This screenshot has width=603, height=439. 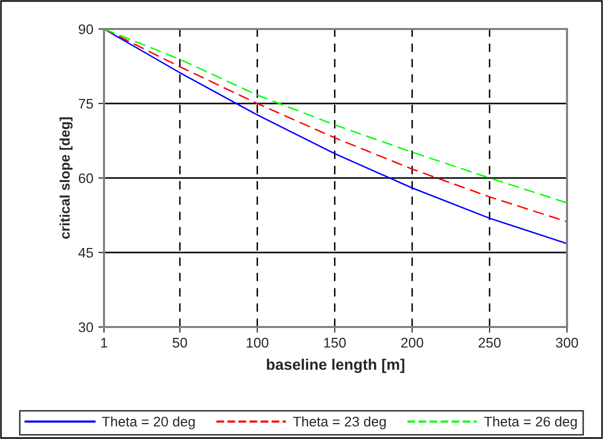 What do you see at coordinates (339, 423) in the screenshot?
I see `legend-label: Theta = 23 deg` at bounding box center [339, 423].